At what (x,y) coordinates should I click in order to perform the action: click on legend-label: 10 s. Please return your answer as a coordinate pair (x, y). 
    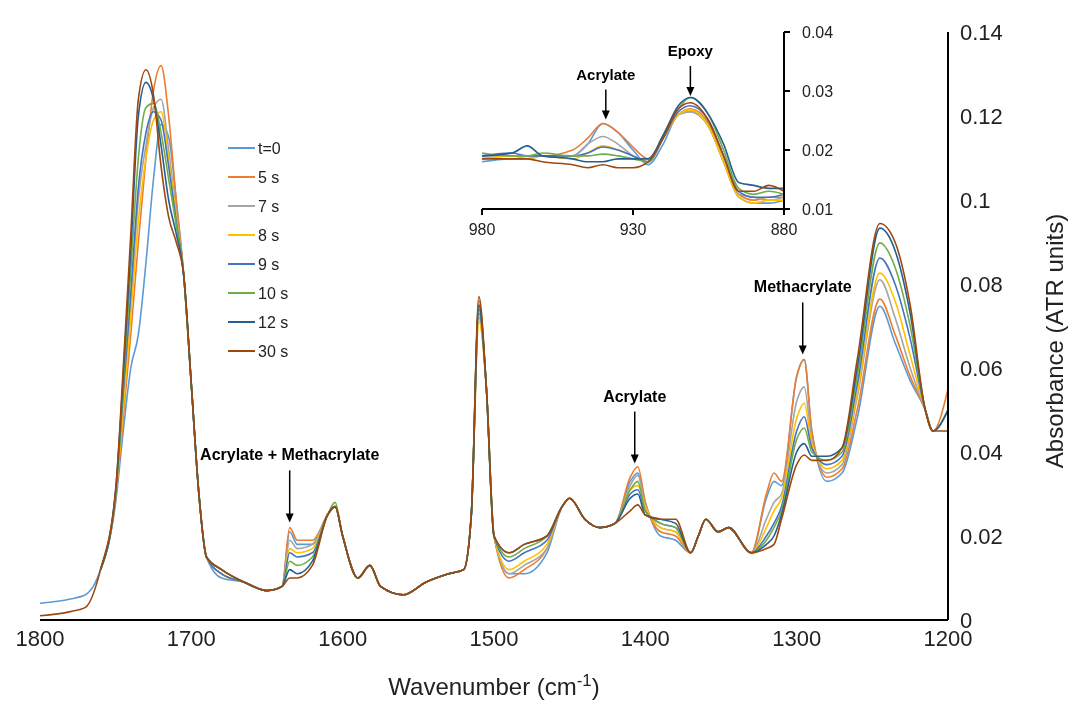
    Looking at the image, I should click on (273, 293).